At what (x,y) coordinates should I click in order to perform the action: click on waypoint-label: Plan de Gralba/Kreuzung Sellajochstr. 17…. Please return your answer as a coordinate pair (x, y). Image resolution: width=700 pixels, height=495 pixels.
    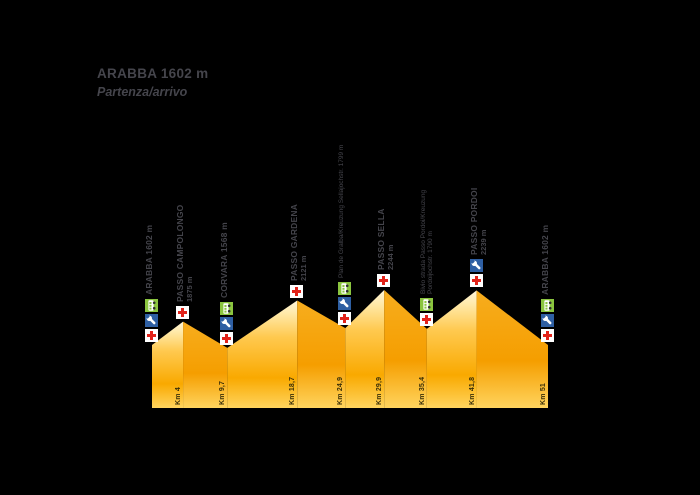
    Looking at the image, I should click on (345, 235).